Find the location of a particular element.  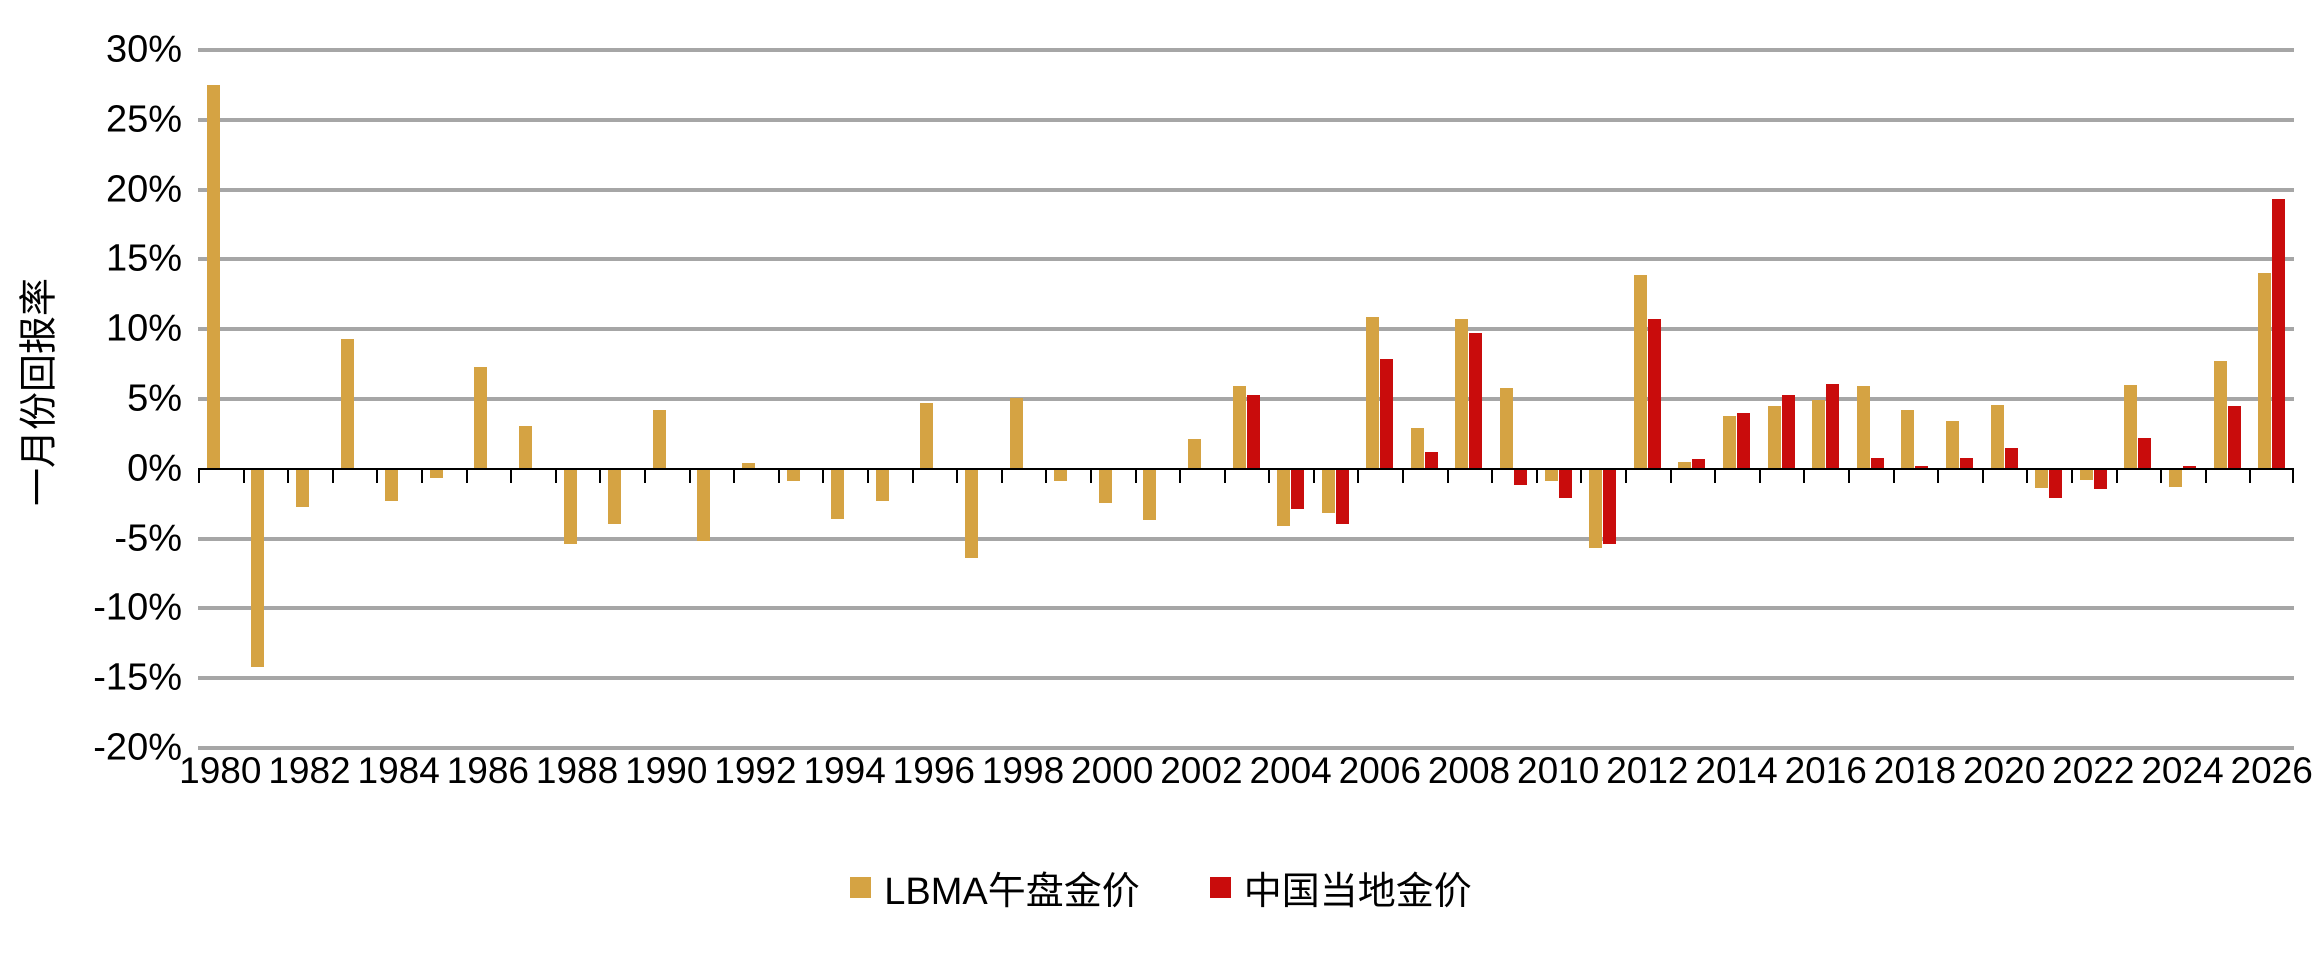

bar-lbma-2016 is located at coordinates (1819, 434).